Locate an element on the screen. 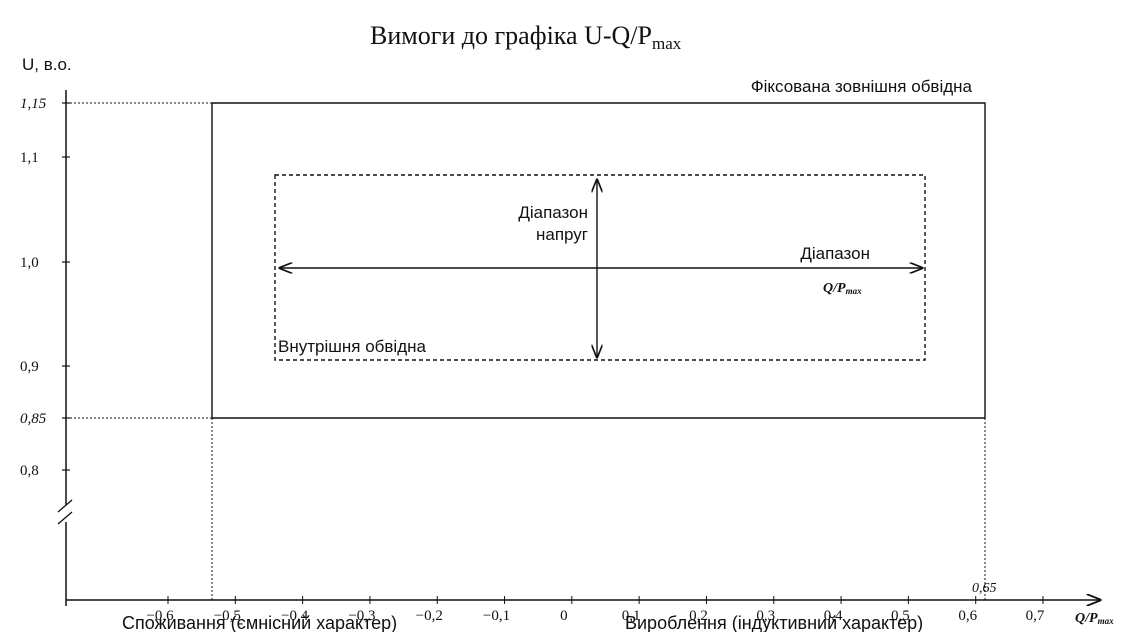 Image resolution: width=1141 pixels, height=632 pixels. x-axis-label-sub: max is located at coordinates (1106, 621).